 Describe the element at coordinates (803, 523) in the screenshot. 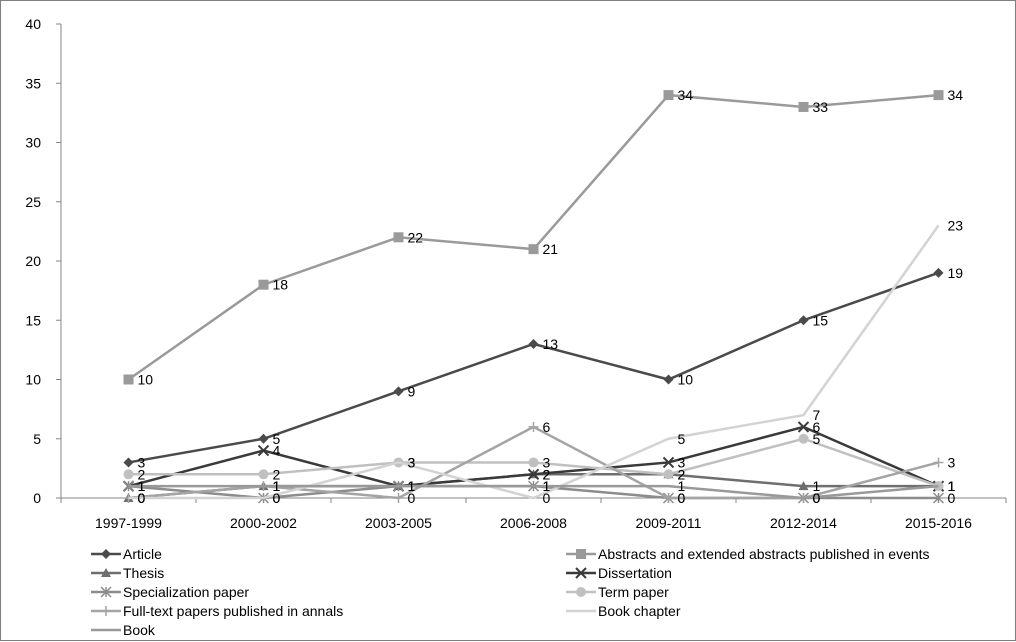

I see `x-tick-label: 2012-2014` at that location.